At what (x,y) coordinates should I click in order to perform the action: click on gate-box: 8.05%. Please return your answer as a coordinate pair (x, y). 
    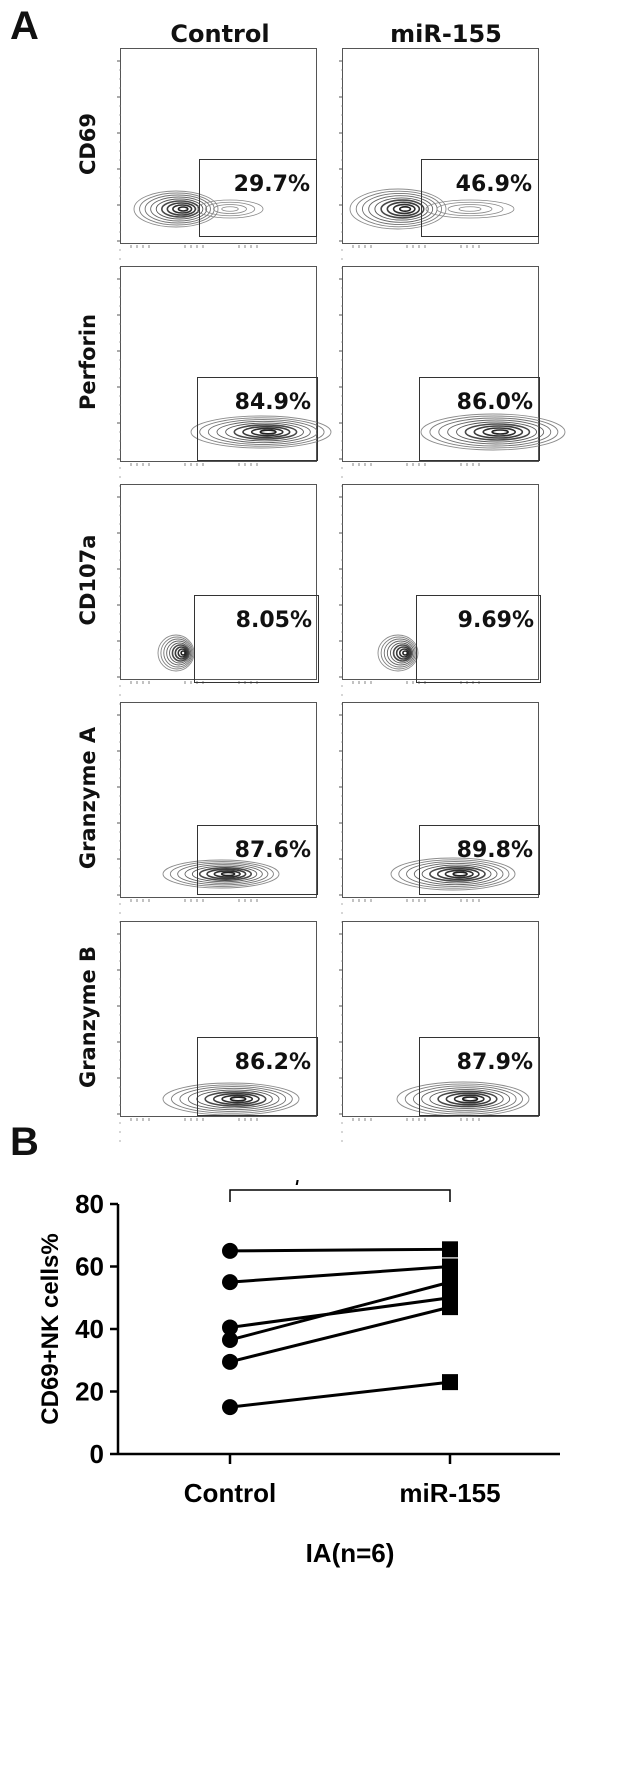
    Looking at the image, I should click on (256, 639).